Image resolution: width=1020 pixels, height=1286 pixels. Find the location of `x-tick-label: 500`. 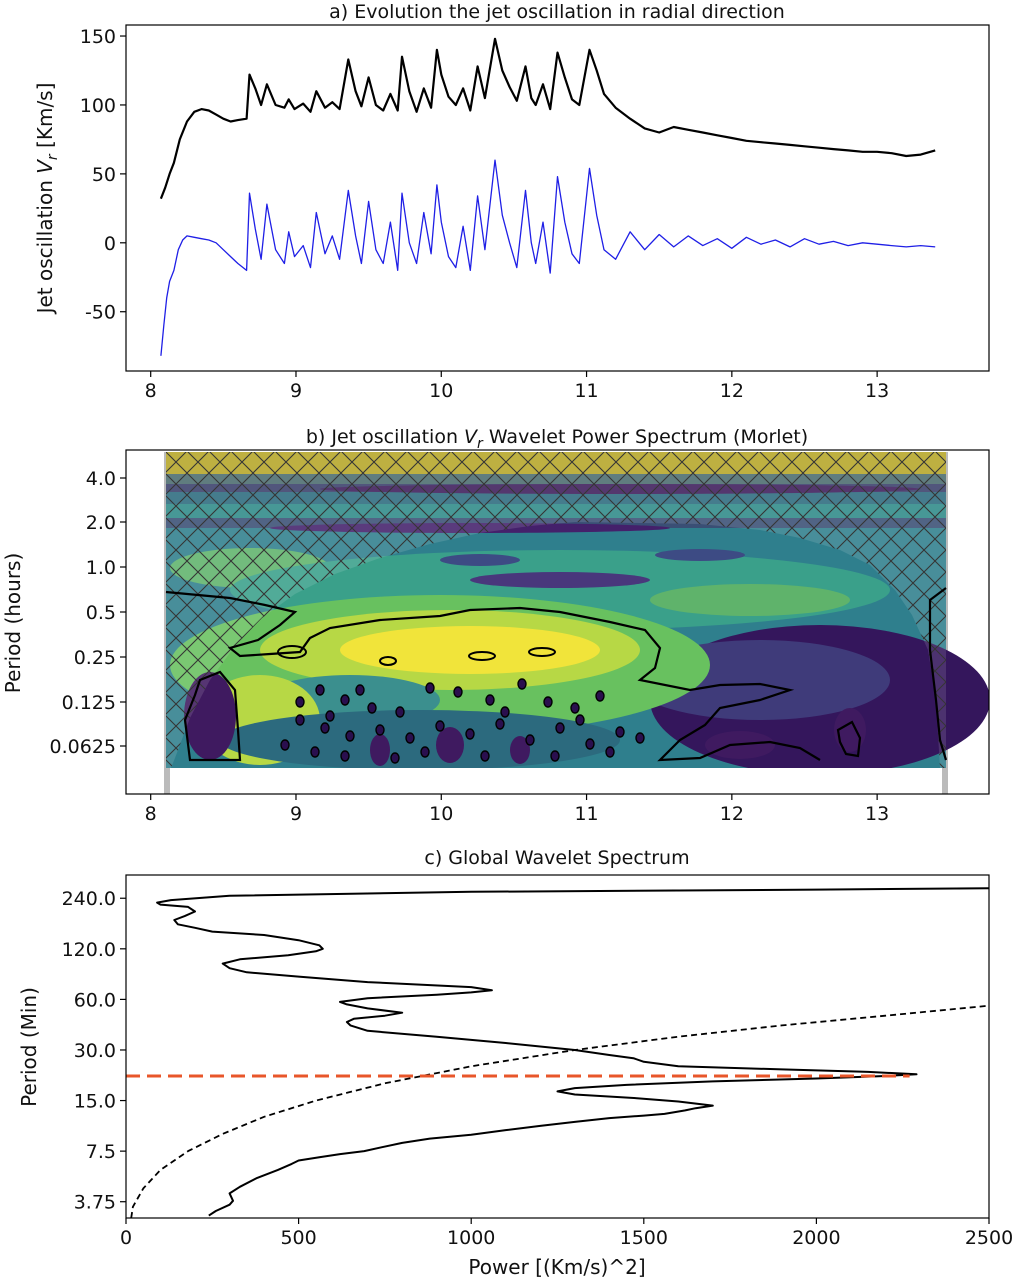

x-tick-label: 500 is located at coordinates (298, 1238).